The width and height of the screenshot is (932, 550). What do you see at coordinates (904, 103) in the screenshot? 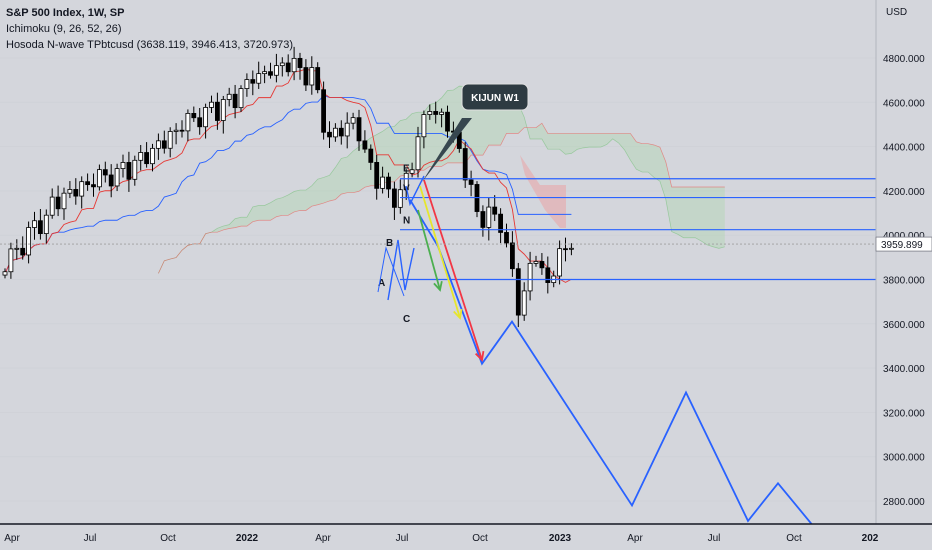
I see `y-tick-label: 4600.000` at bounding box center [904, 103].